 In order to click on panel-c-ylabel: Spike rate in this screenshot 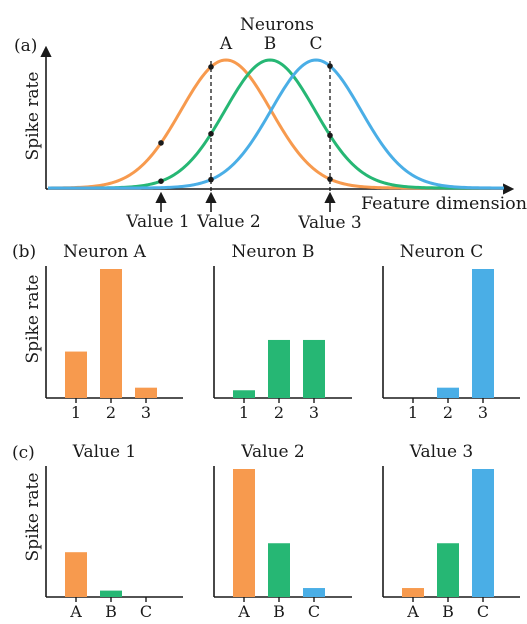, I will do `click(33, 517)`.